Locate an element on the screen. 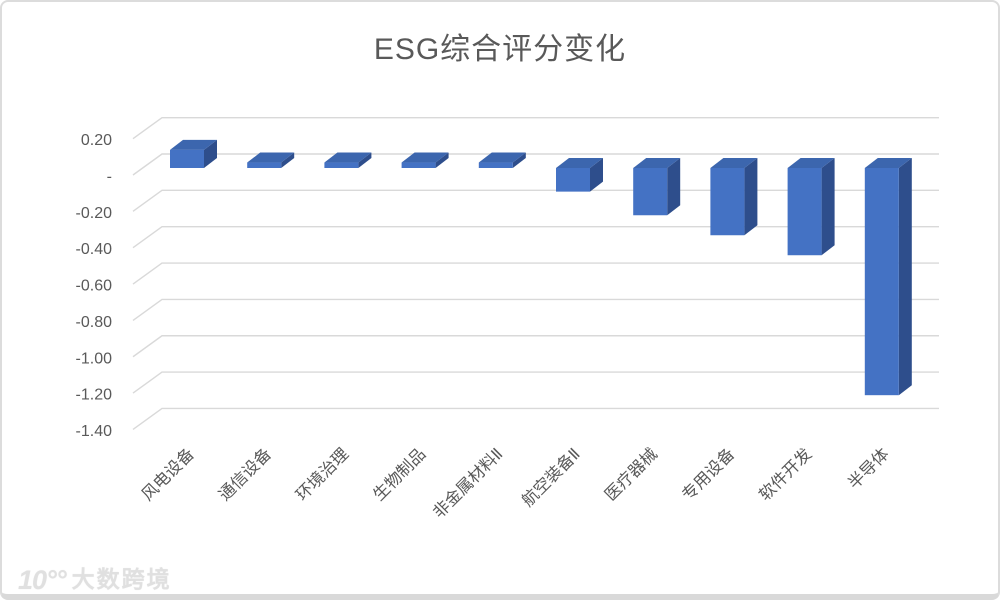  y-axis-tick-label: -1.00 is located at coordinates (94, 358).